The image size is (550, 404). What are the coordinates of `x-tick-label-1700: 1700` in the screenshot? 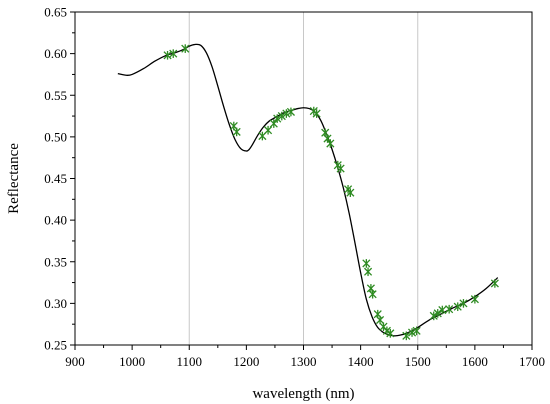 It's located at (532, 361).